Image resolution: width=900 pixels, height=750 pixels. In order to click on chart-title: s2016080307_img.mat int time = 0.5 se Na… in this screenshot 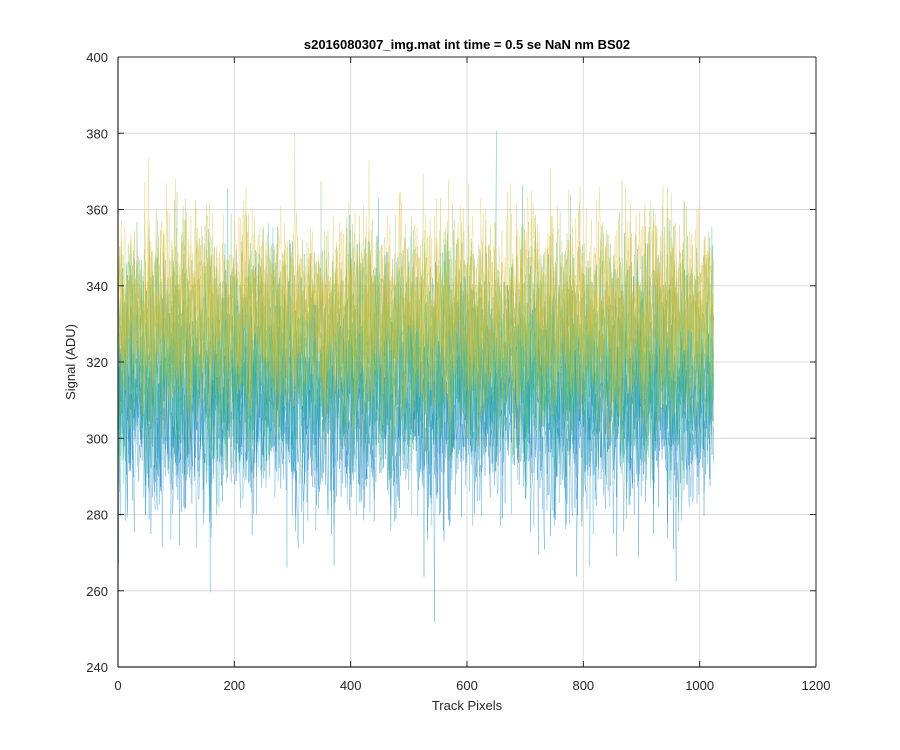, I will do `click(467, 44)`.